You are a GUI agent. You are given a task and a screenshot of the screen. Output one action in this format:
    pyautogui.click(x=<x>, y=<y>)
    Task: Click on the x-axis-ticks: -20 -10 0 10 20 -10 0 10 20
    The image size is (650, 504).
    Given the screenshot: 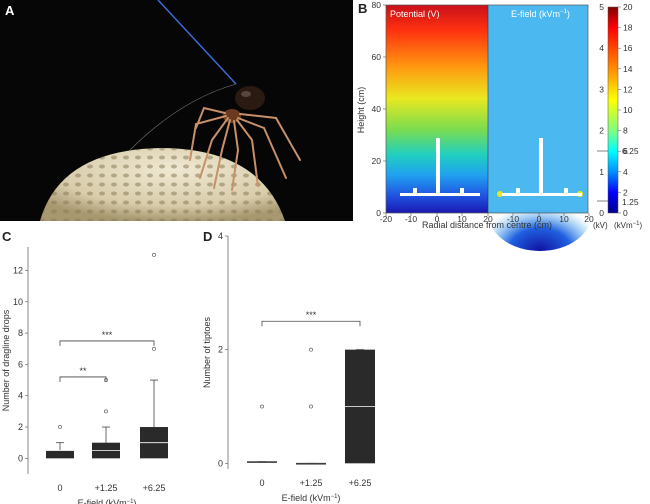 What is the action you would take?
    pyautogui.click(x=487, y=218)
    